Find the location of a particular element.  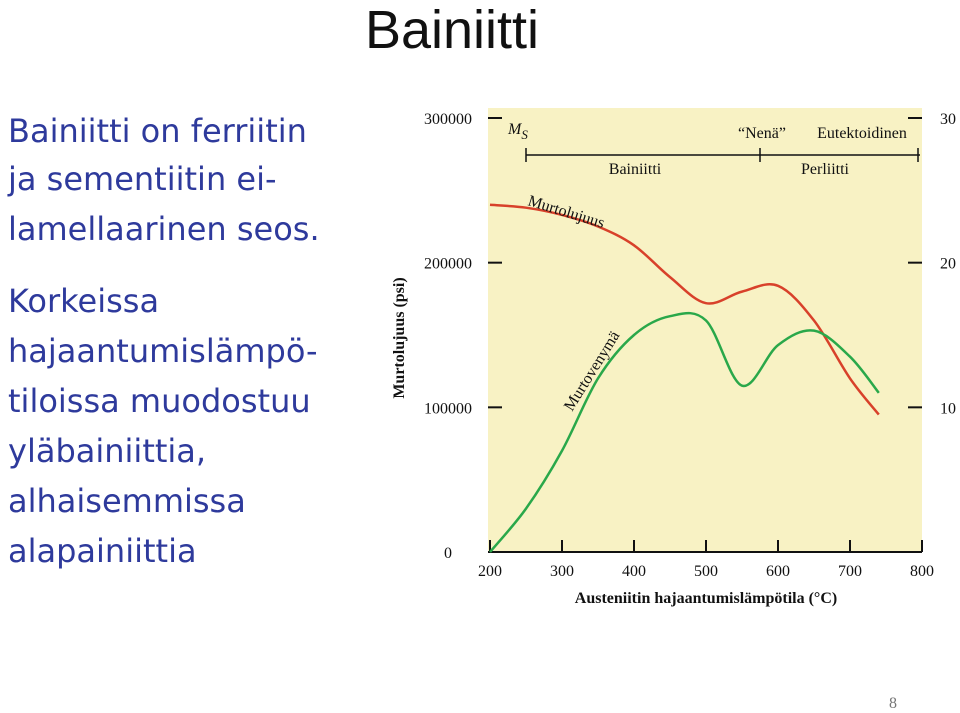

body-text: alhaisemmissa is located at coordinates (127, 501).